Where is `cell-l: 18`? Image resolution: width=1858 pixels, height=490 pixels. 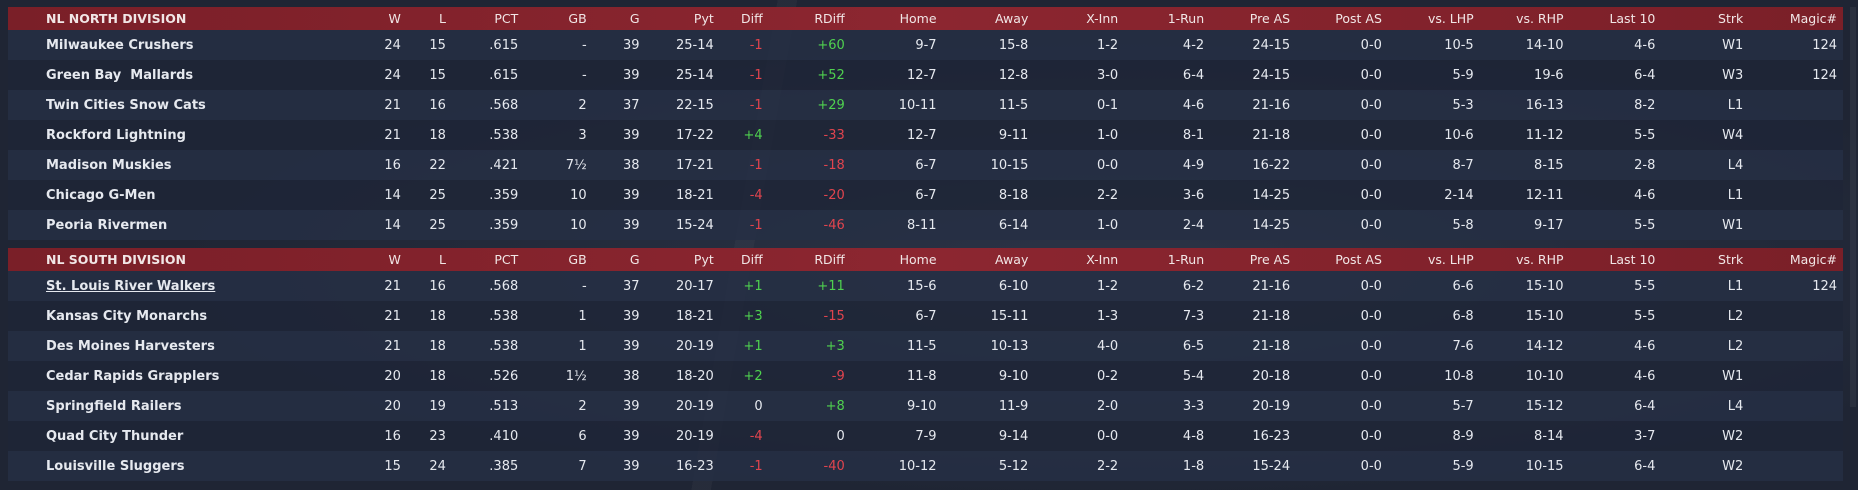
cell-l: 18 is located at coordinates (437, 376).